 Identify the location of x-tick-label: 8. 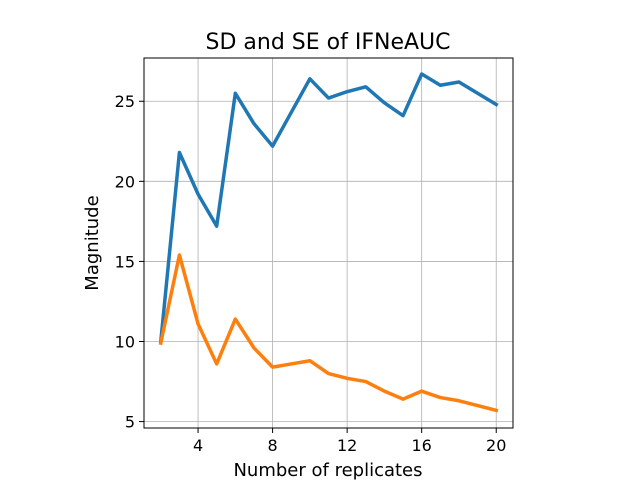
(272, 445).